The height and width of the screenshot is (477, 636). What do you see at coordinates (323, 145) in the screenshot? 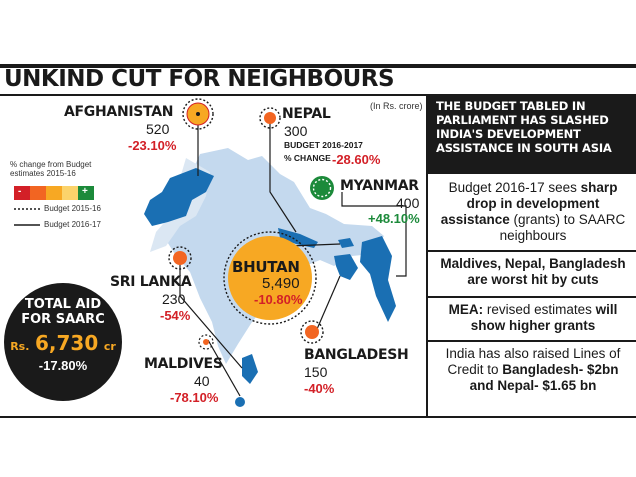
I see `nepal-sub1: BUDGET 2016-2017` at bounding box center [323, 145].